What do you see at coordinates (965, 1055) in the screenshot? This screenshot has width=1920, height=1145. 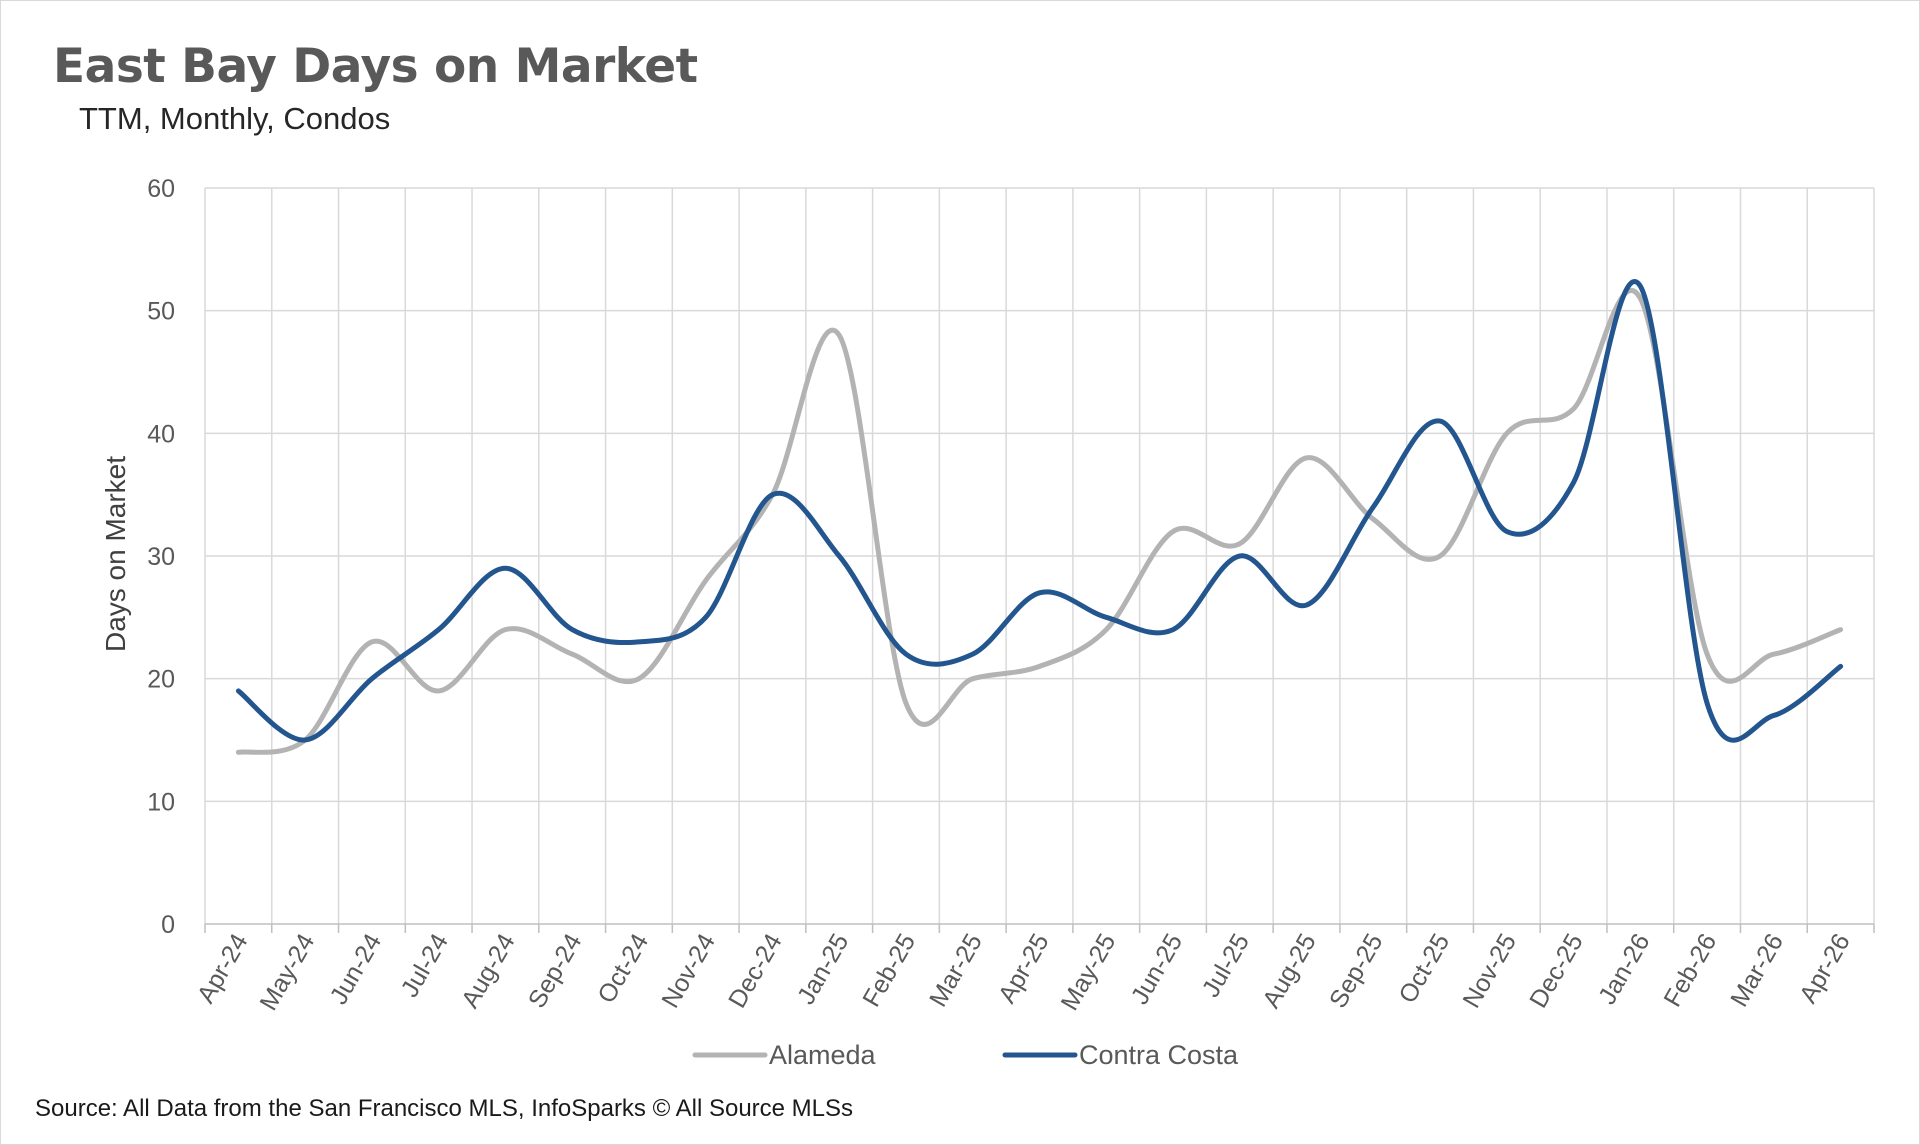 I see `legend: Alameda Contra Costa` at bounding box center [965, 1055].